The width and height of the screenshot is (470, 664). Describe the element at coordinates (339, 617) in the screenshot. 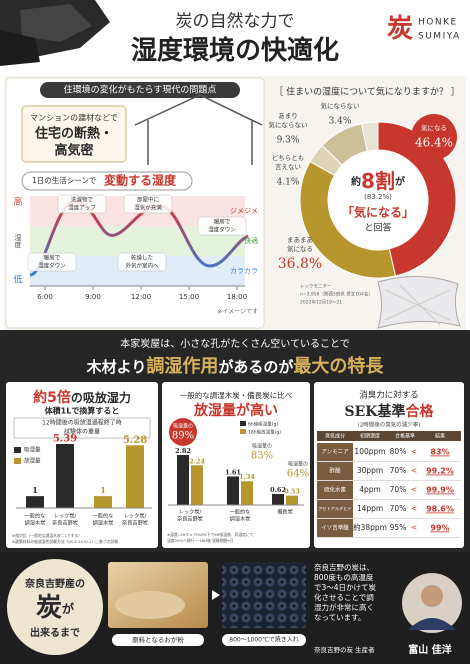

I see `origin-text: なっています。` at that location.